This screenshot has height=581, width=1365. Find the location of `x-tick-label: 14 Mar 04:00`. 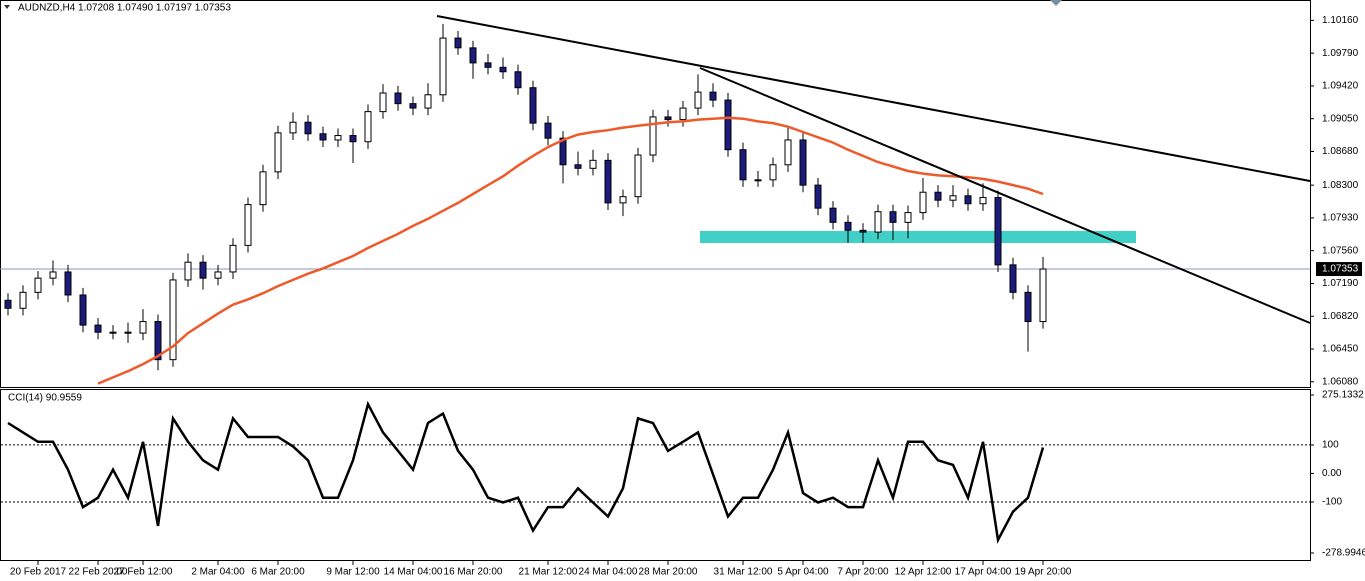

x-tick-label: 14 Mar 04:00 is located at coordinates (413, 572).